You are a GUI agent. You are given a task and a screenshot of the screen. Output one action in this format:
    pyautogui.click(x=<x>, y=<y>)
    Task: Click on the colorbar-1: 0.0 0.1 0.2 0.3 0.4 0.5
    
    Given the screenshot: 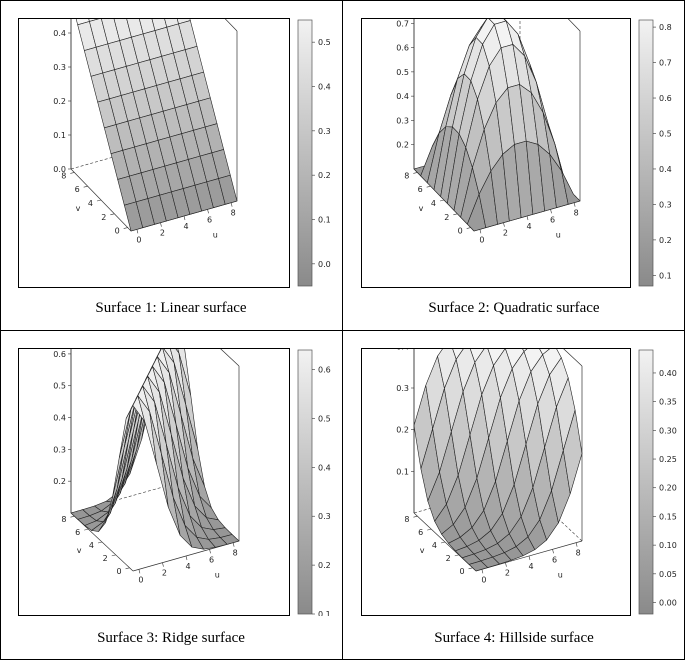 What is the action you would take?
    pyautogui.click(x=314, y=153)
    